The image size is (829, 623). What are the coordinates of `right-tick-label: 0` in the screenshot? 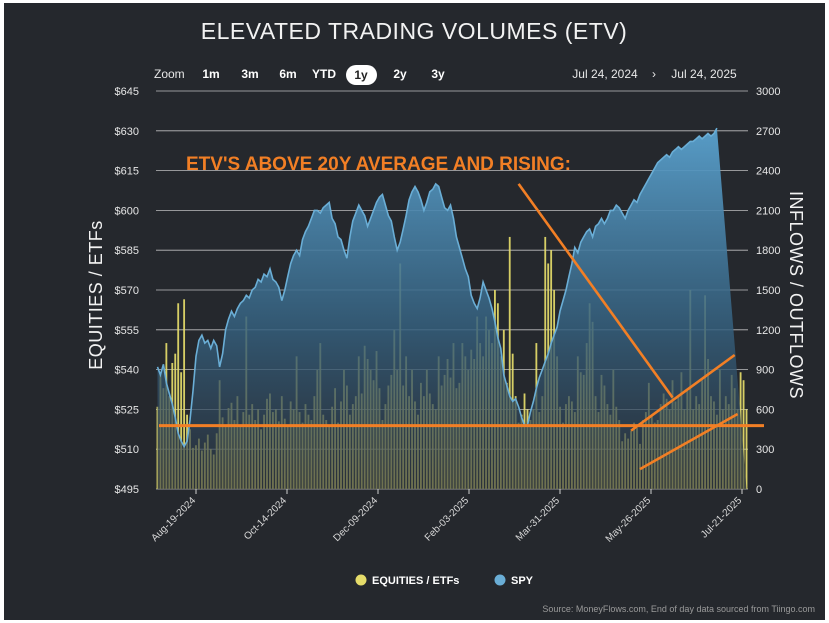 It's located at (759, 490).